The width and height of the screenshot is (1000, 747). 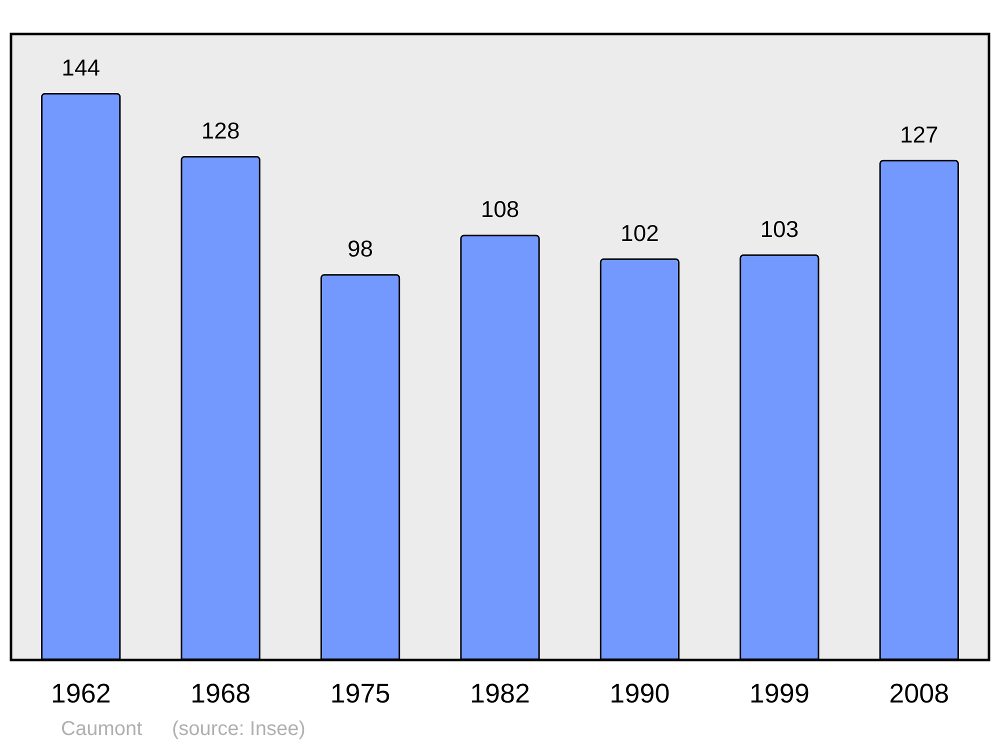 What do you see at coordinates (500, 209) in the screenshot?
I see `data-label: 108` at bounding box center [500, 209].